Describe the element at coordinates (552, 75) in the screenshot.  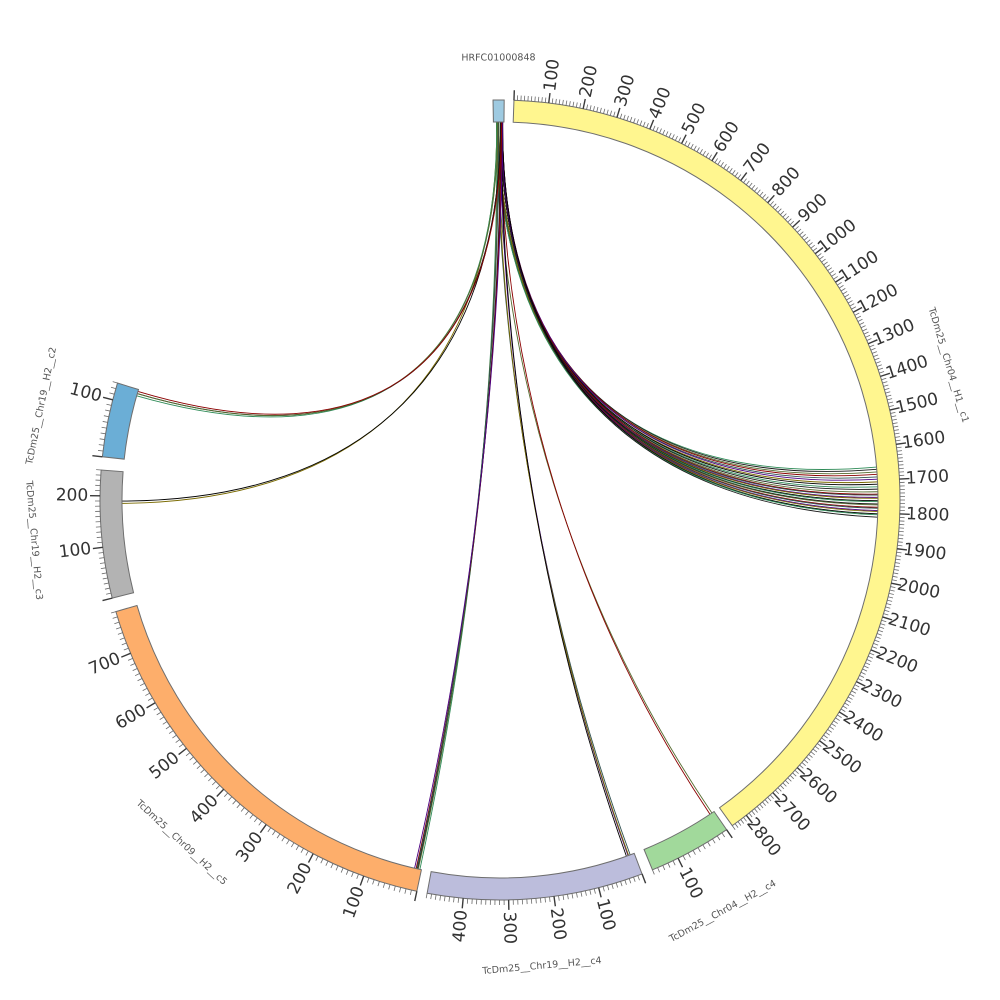
I see `tick-label: 100` at that location.